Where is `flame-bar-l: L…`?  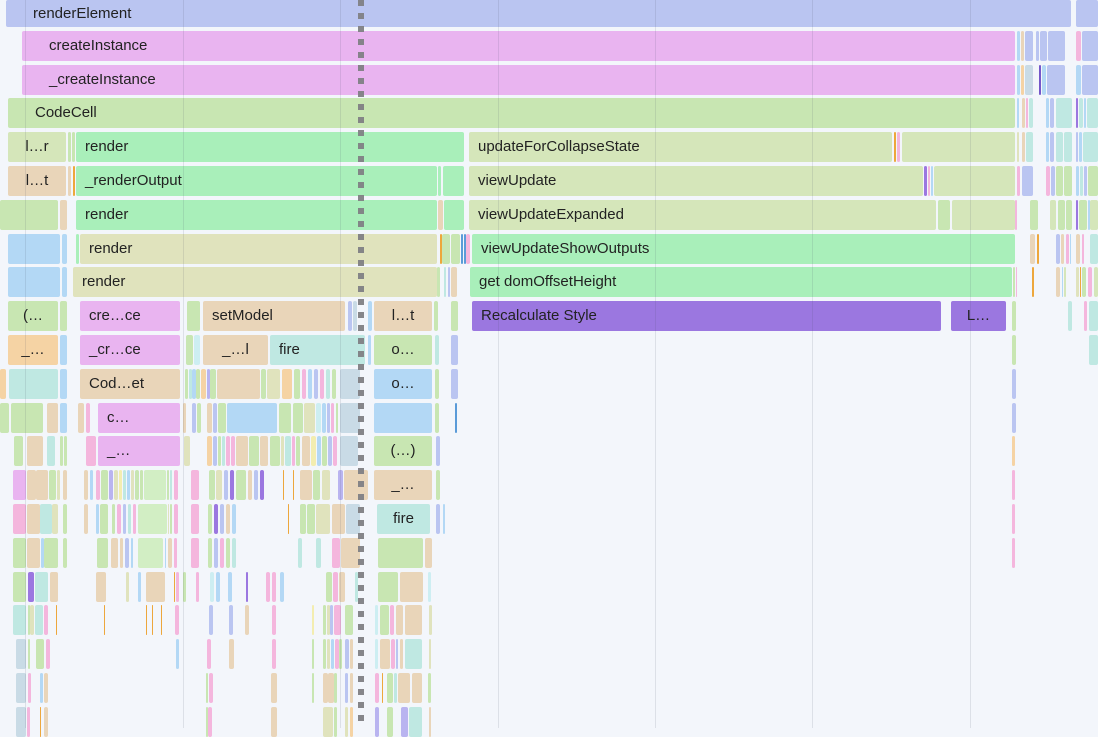 flame-bar-l: L… is located at coordinates (978, 316).